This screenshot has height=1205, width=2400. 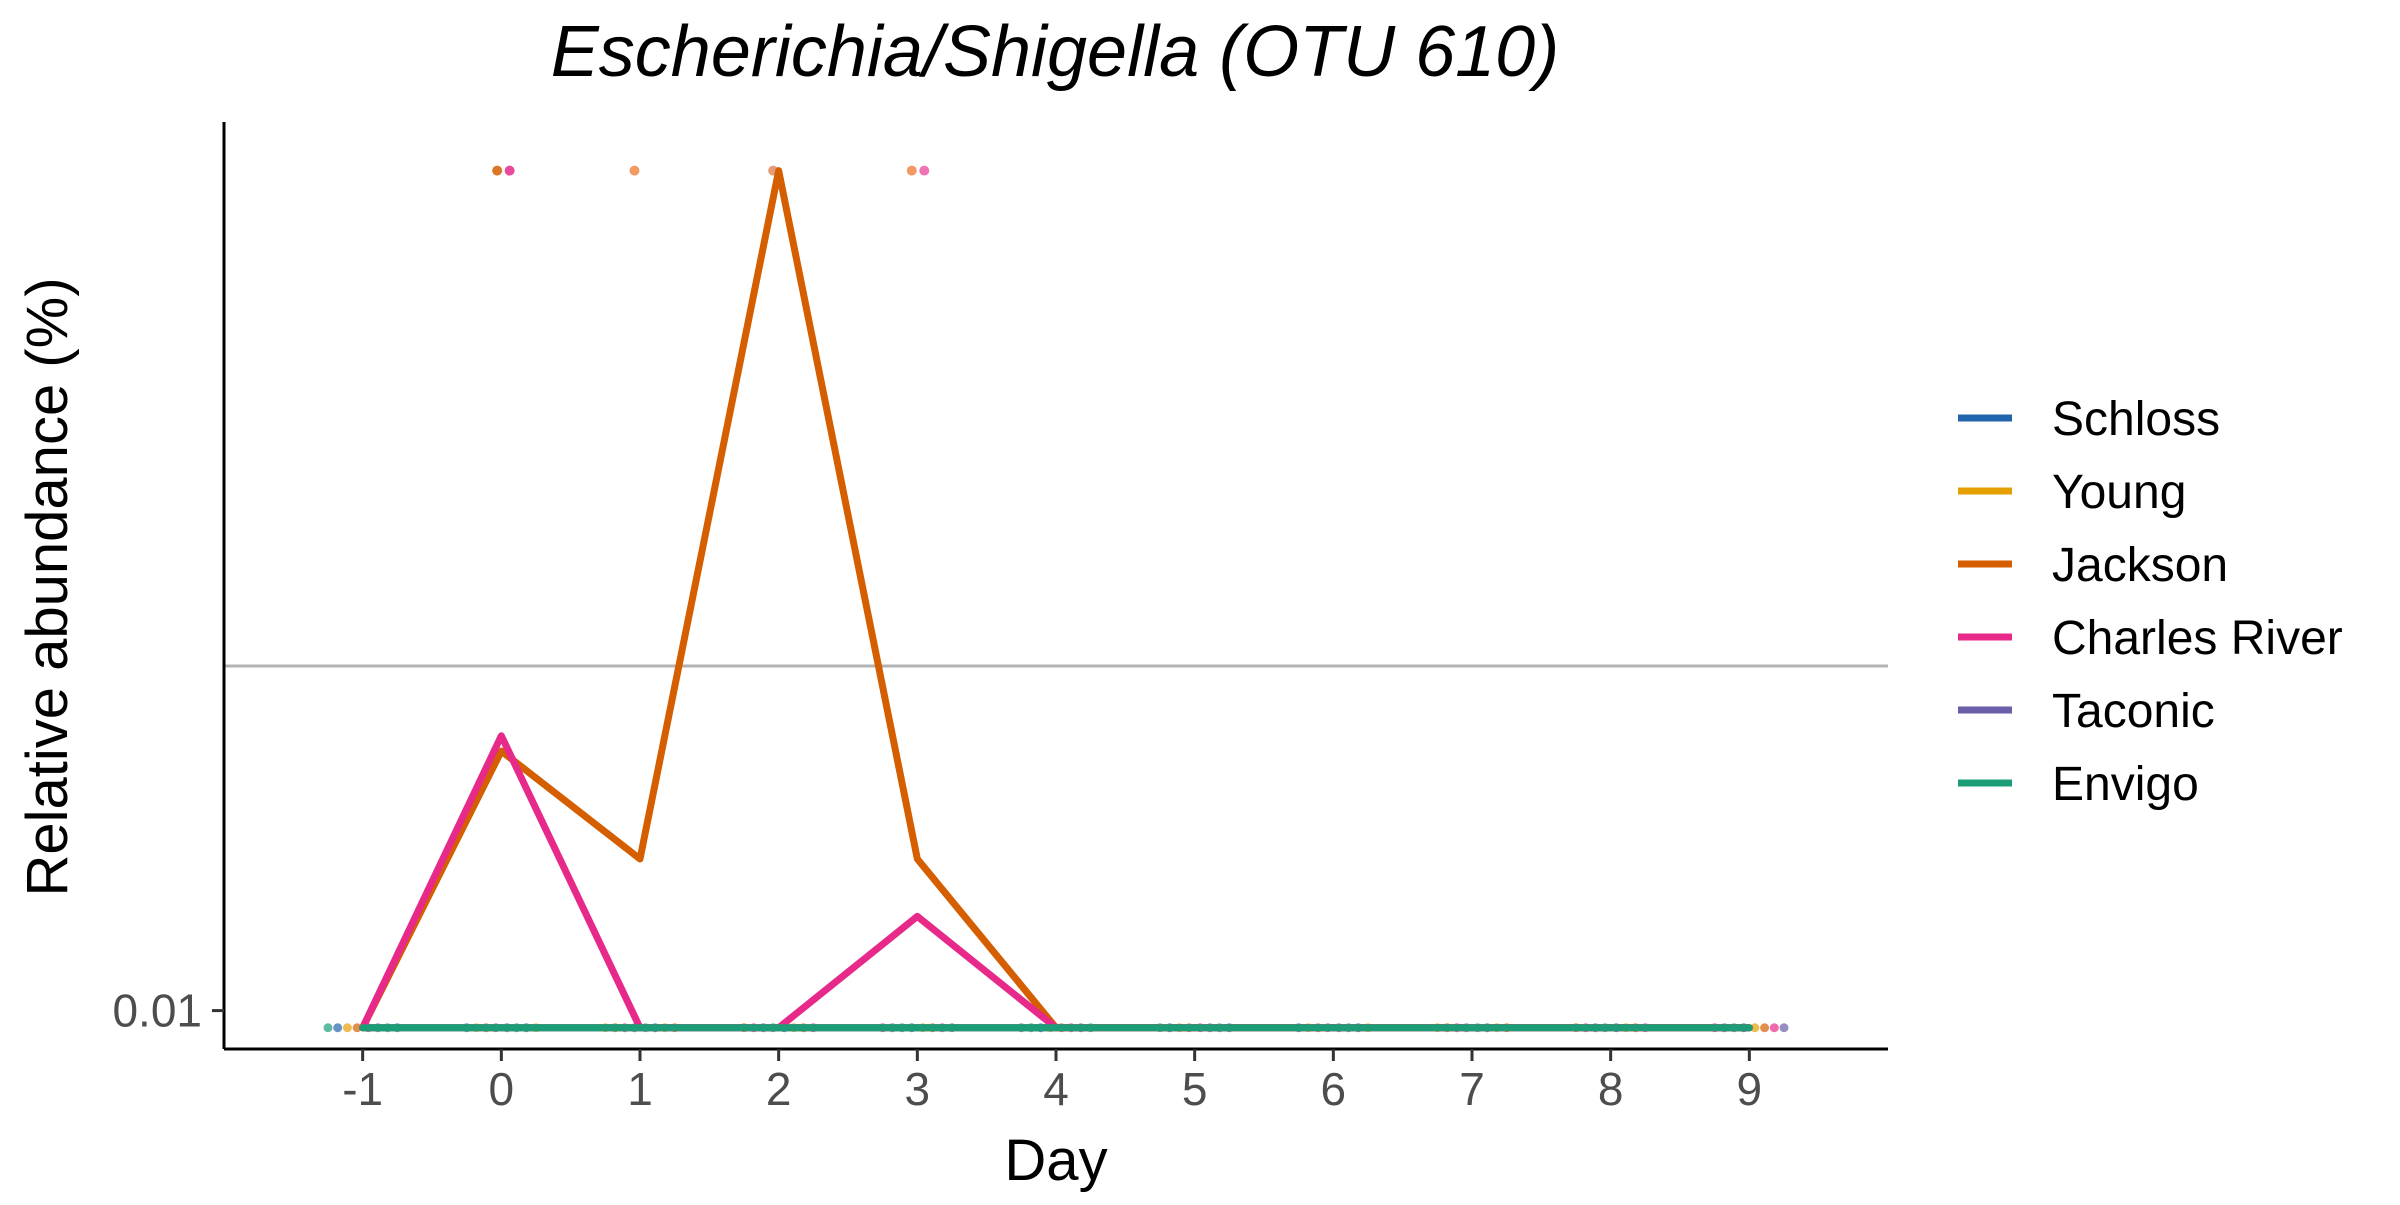 I want to click on x-tick-label: 6, so click(x=1334, y=1089).